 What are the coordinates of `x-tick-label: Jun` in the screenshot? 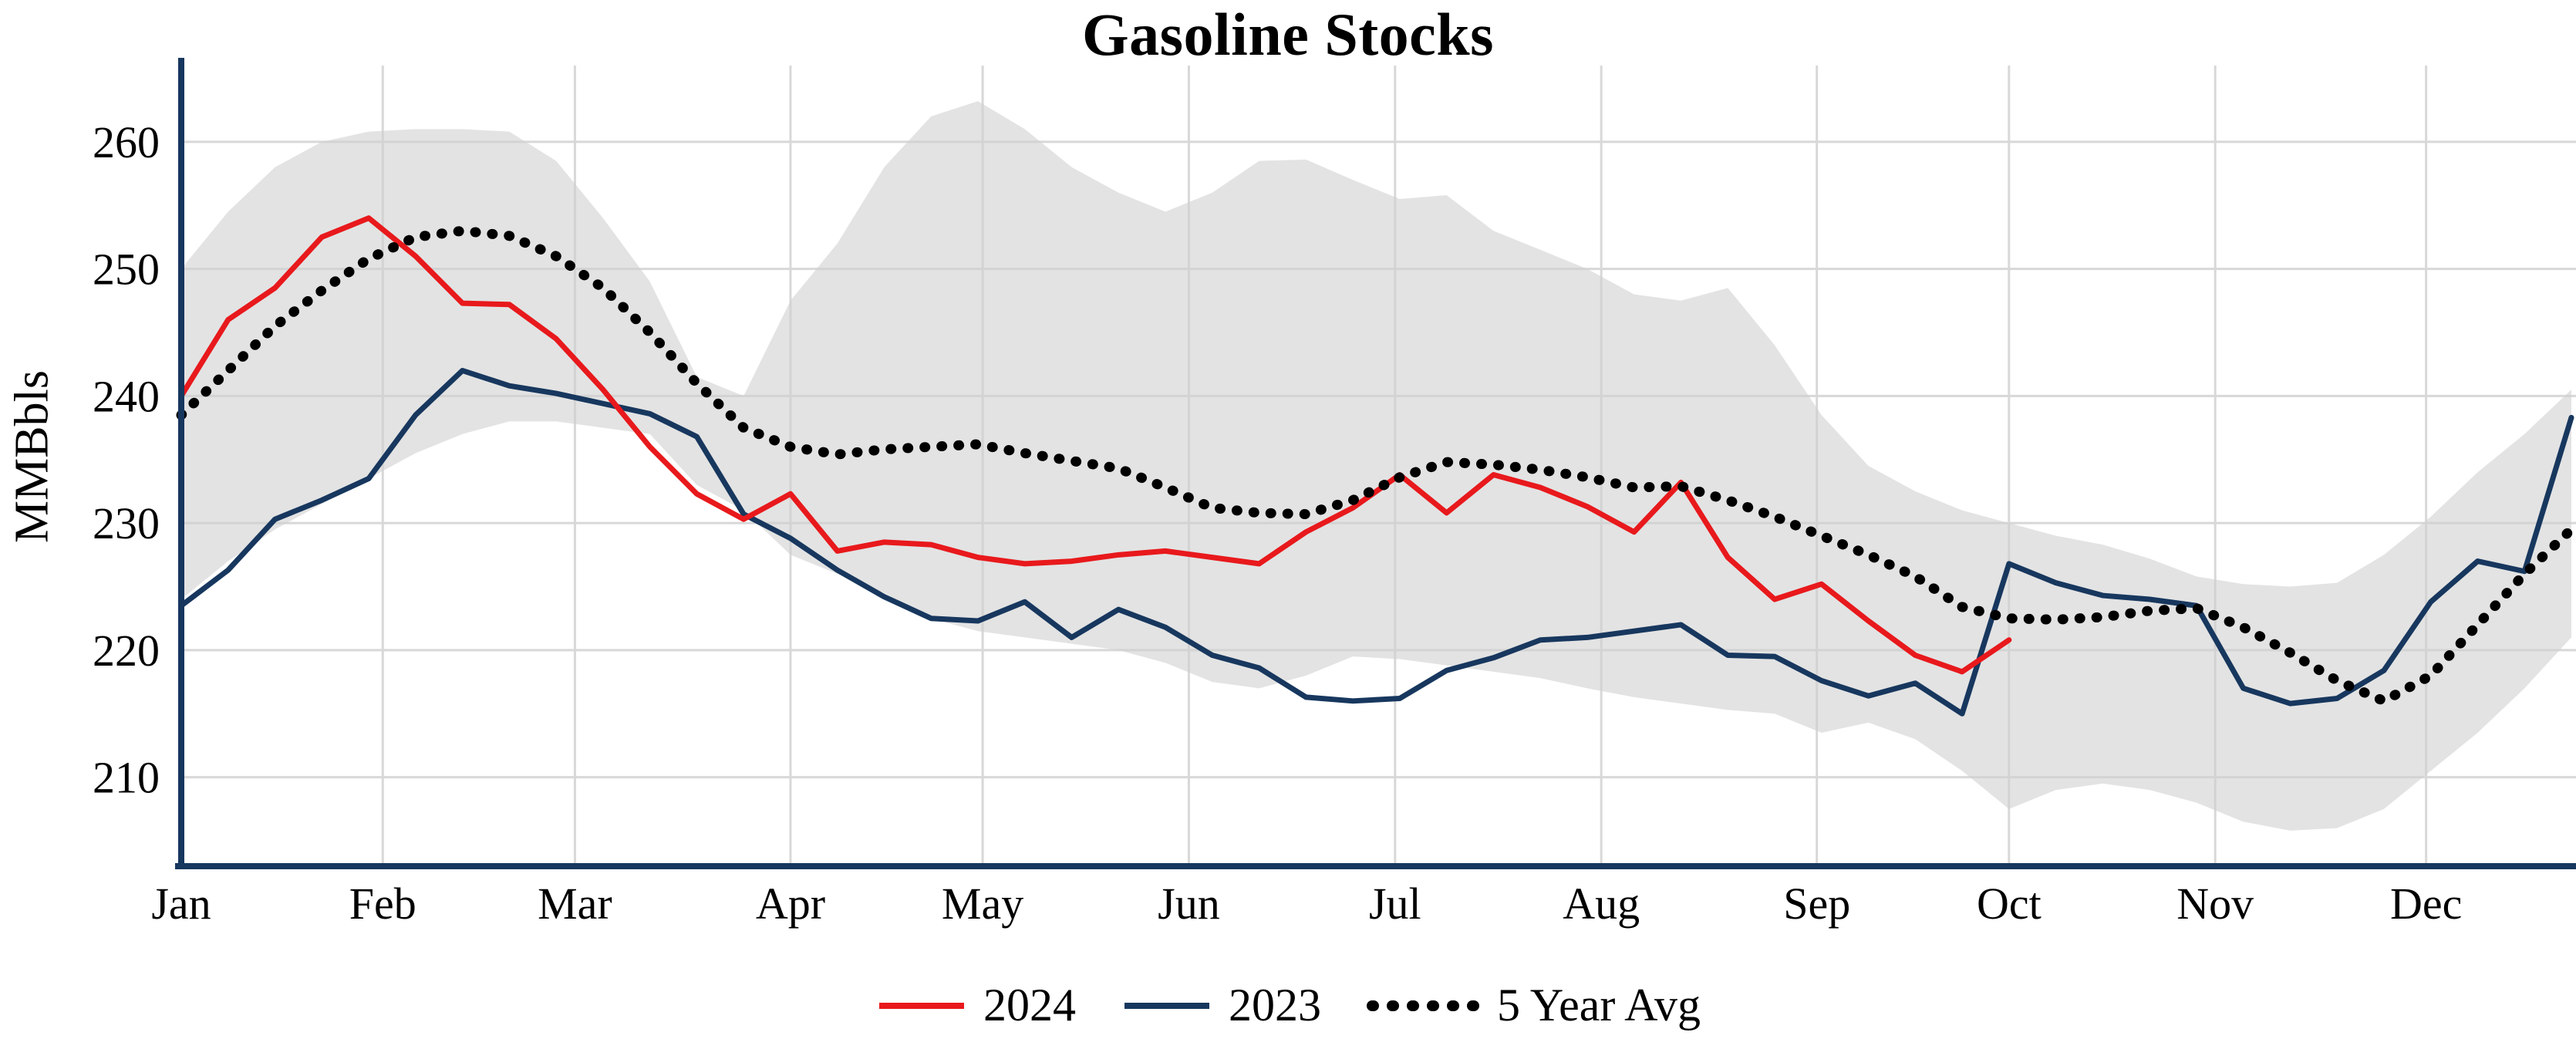 It's located at (1189, 904).